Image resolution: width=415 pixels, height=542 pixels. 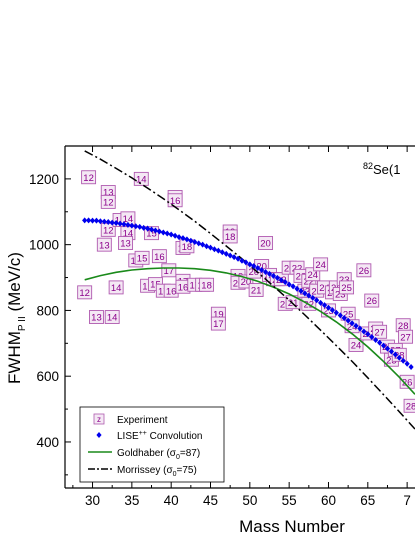 I want to click on legend-morrissey-label: Morrissey (σ0=75), so click(x=157, y=471).